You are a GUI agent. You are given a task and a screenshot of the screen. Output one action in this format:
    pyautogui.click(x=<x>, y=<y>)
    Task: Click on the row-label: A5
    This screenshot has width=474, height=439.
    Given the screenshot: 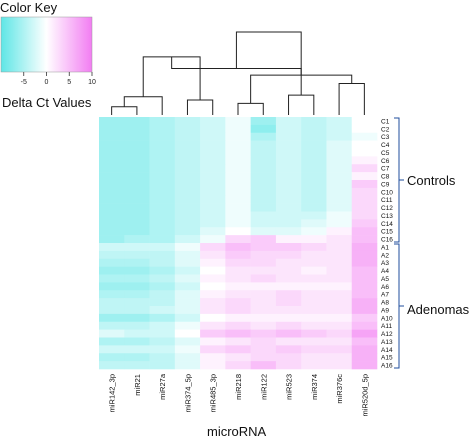 What is the action you would take?
    pyautogui.click(x=385, y=279)
    